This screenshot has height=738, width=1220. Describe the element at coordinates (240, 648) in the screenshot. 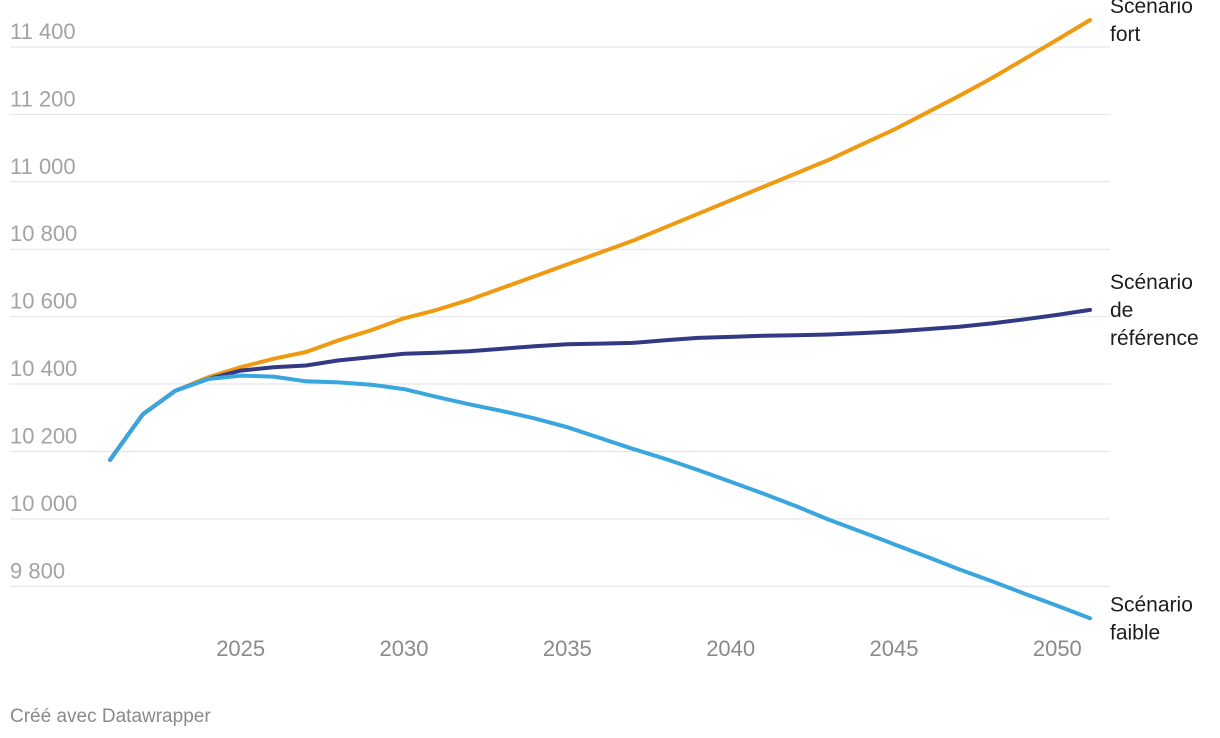

I see `x-tick-label: 2025` at that location.